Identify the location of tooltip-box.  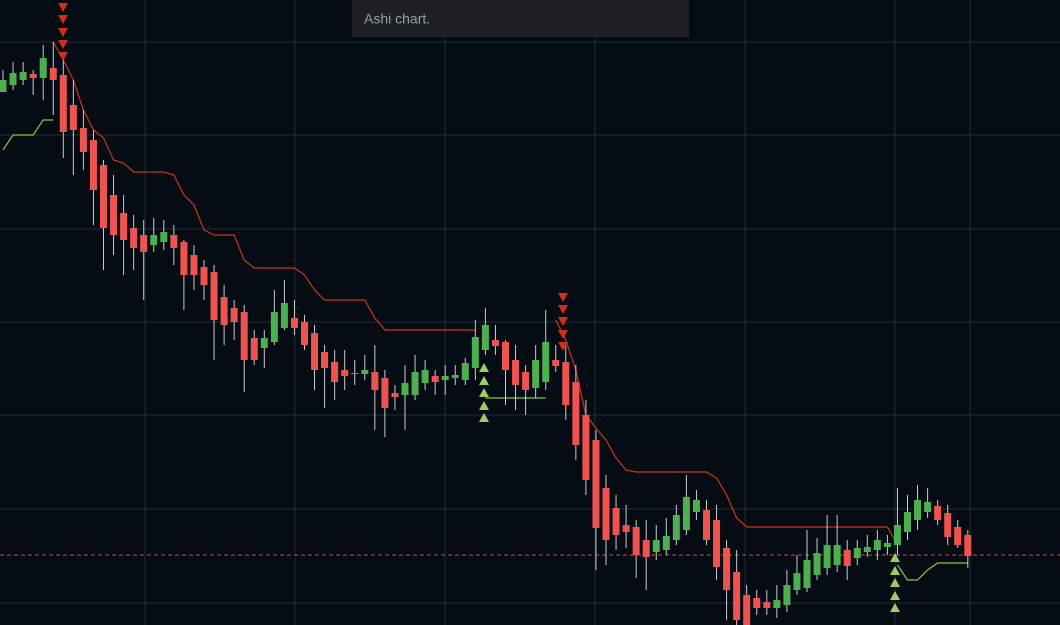
(520, 18).